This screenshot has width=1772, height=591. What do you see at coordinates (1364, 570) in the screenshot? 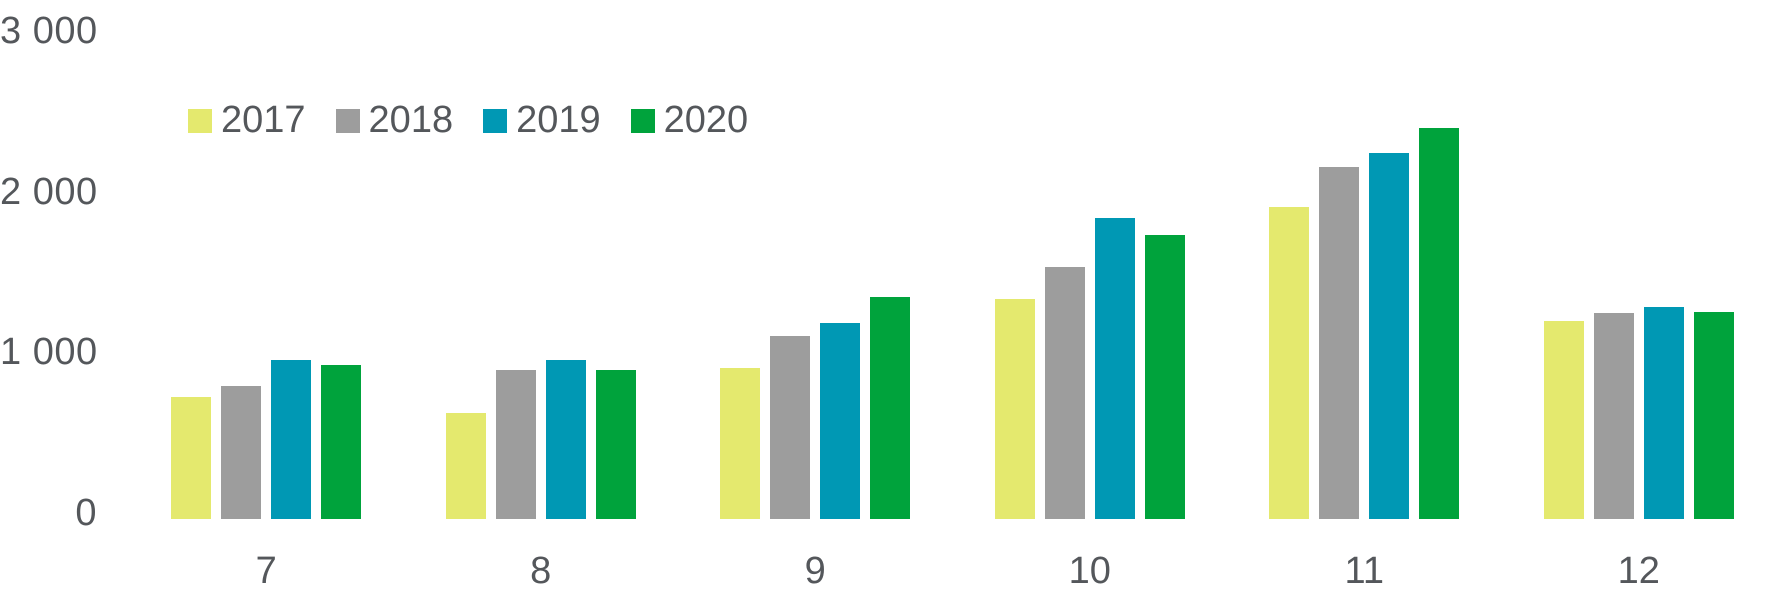
I see `x-tick-label-11: 11` at bounding box center [1364, 570].